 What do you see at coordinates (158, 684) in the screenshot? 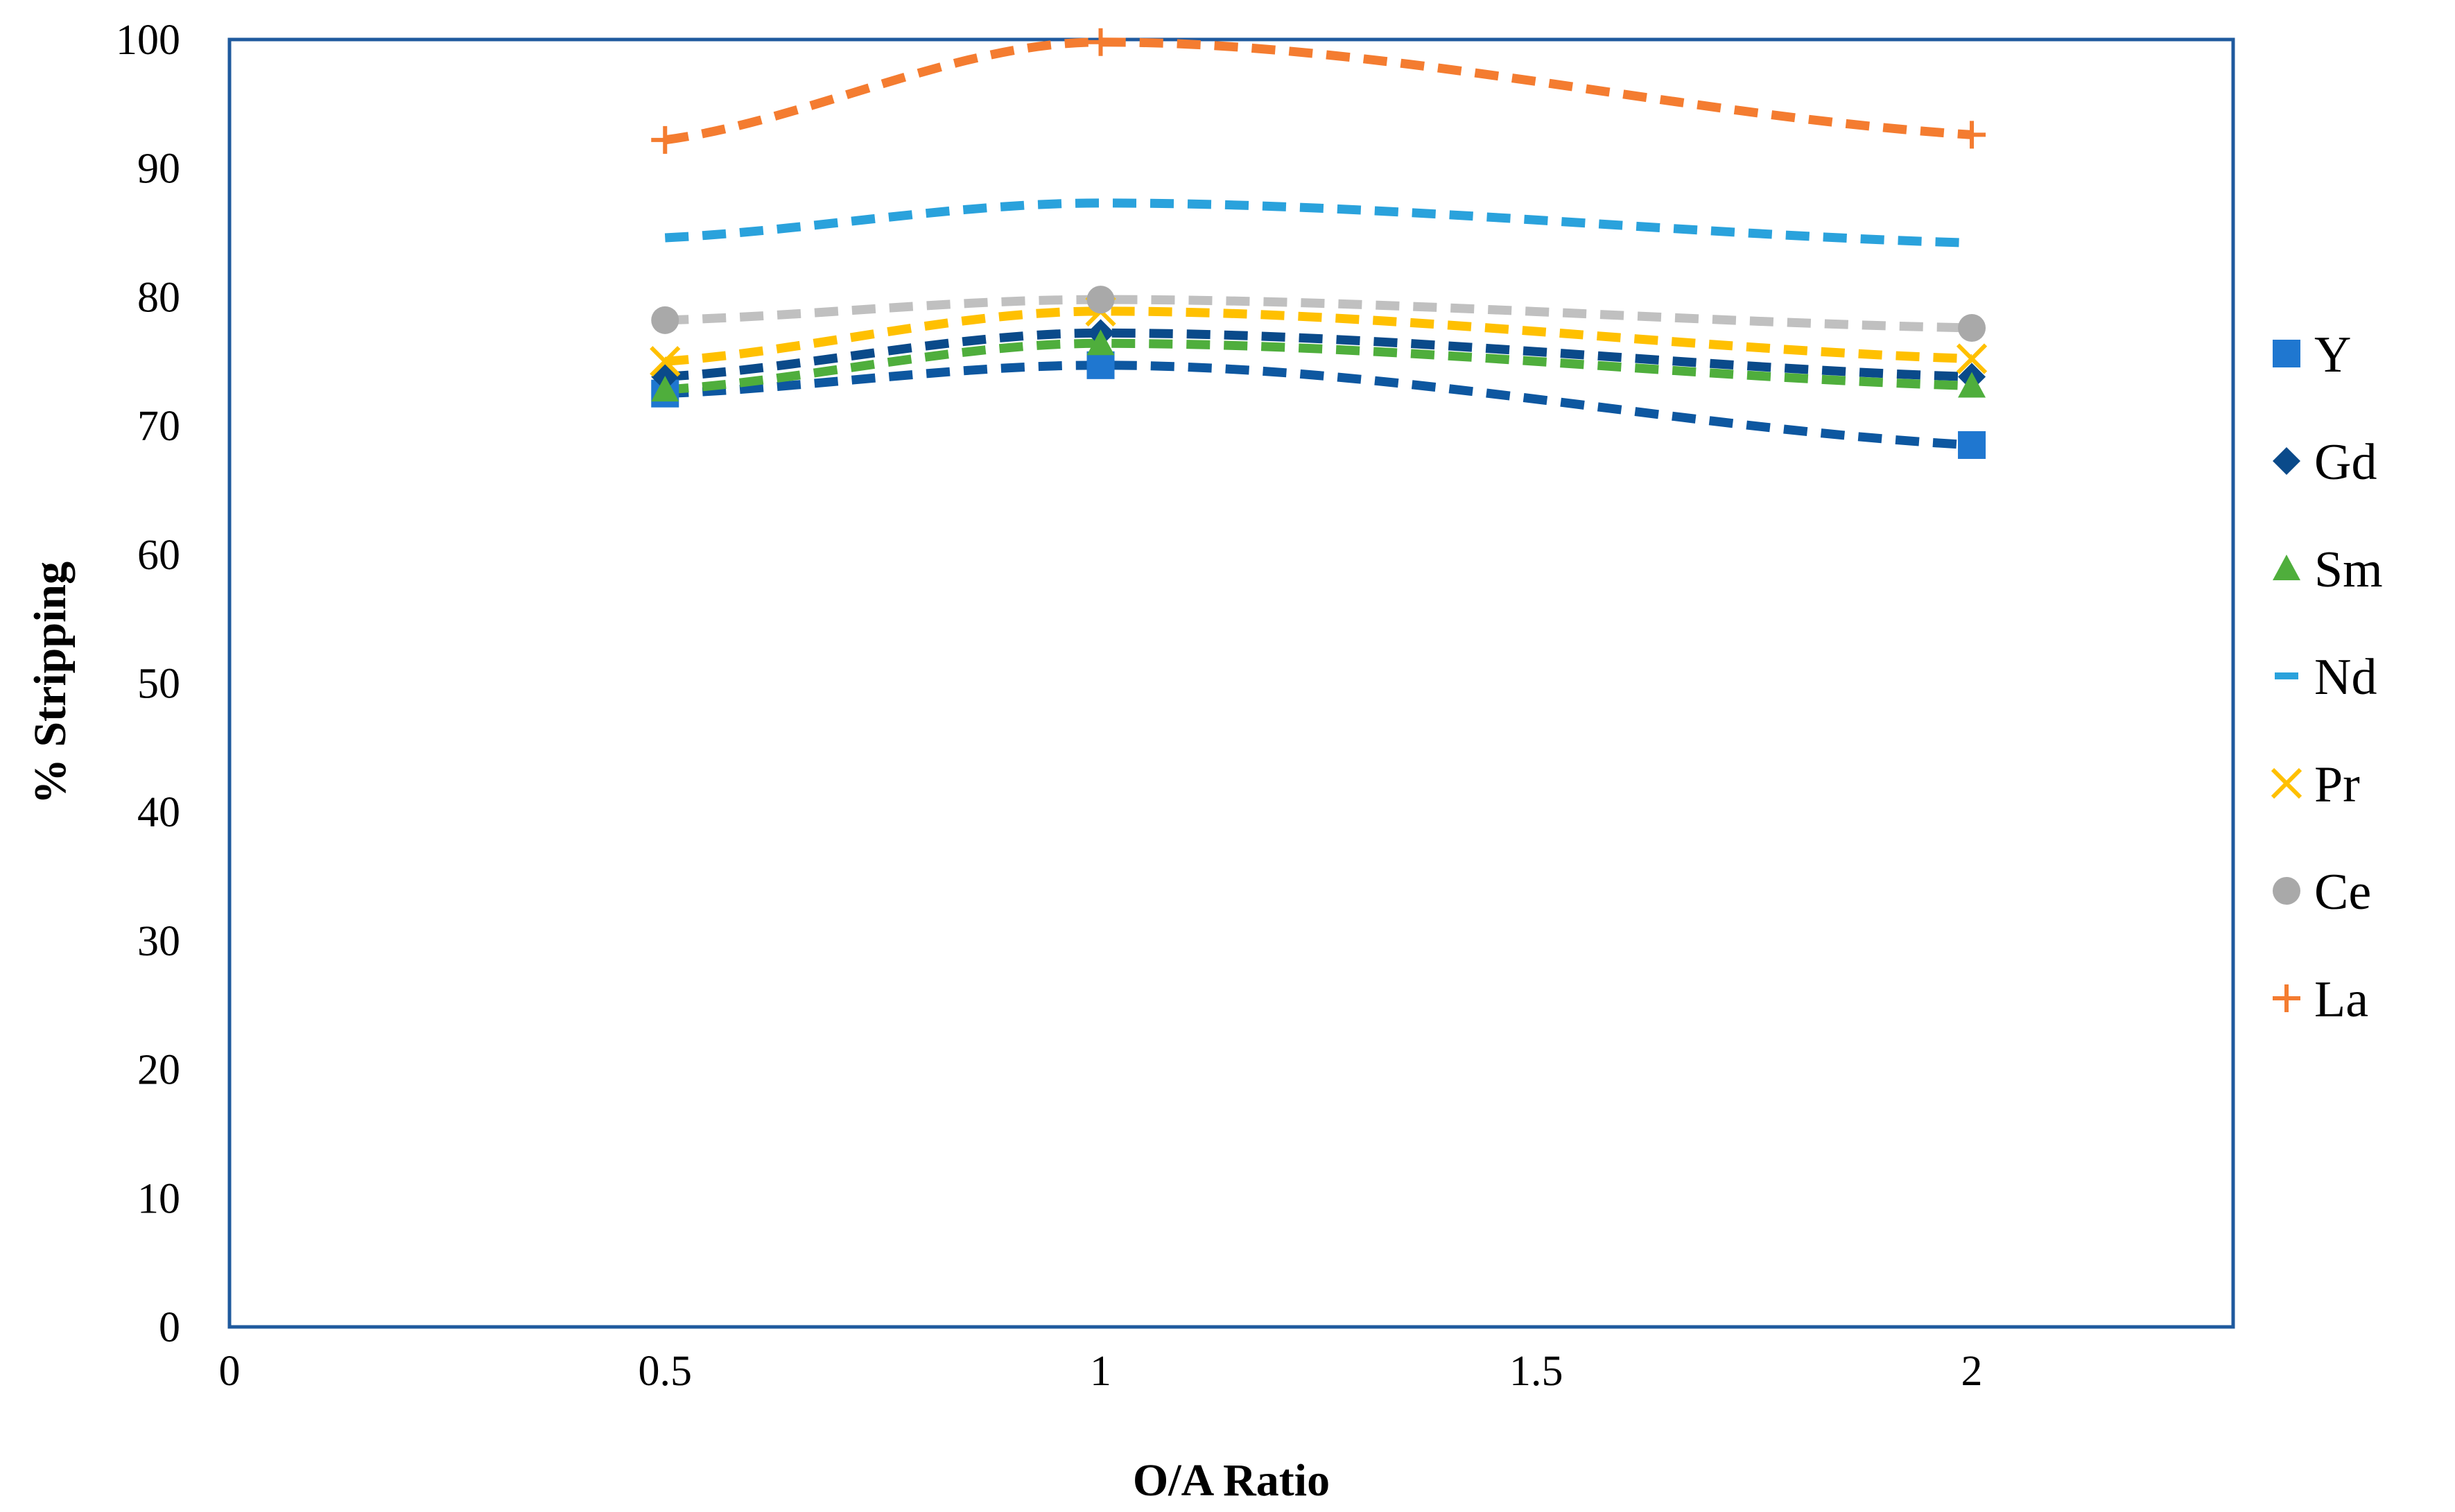
I see `y-tick-label: 50` at bounding box center [158, 684].